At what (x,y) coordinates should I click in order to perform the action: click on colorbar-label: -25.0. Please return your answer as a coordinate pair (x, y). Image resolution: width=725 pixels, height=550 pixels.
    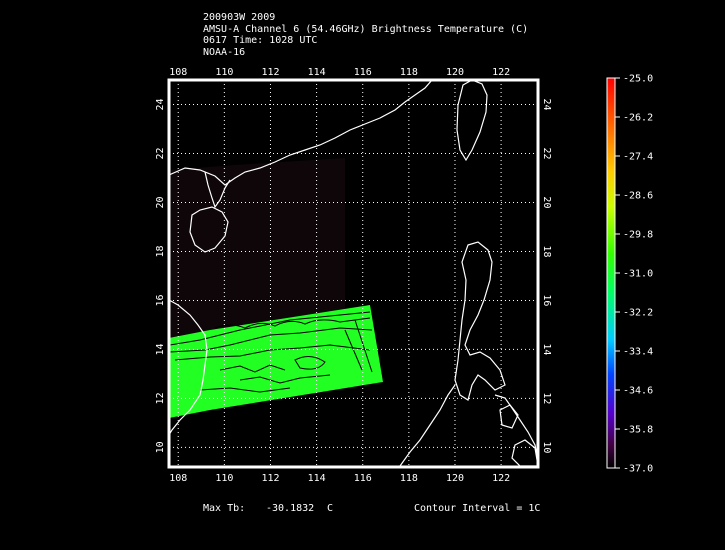
    Looking at the image, I should click on (638, 79).